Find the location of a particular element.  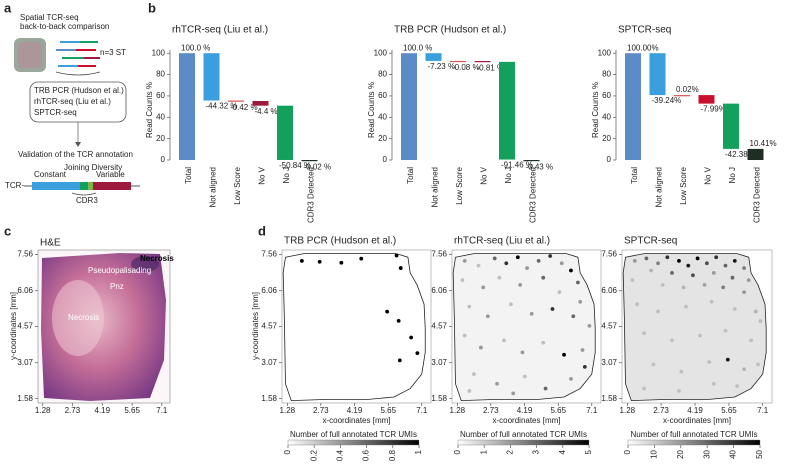

colorbar is located at coordinates (353, 442).